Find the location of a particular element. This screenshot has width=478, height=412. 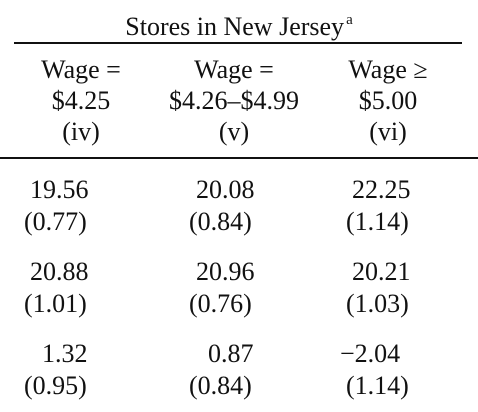

table-title: Stores in New Jersey a is located at coordinates (239, 23).